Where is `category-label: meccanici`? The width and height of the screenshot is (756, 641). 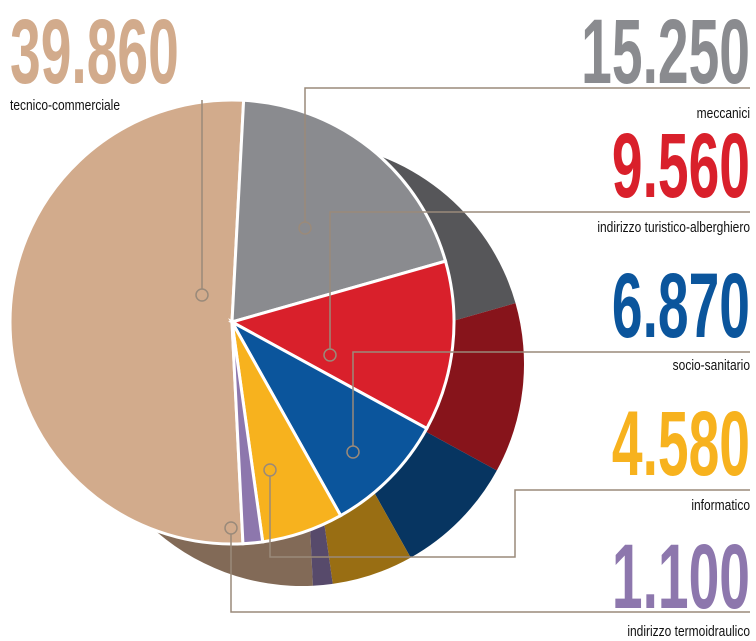
category-label: meccanici is located at coordinates (723, 113).